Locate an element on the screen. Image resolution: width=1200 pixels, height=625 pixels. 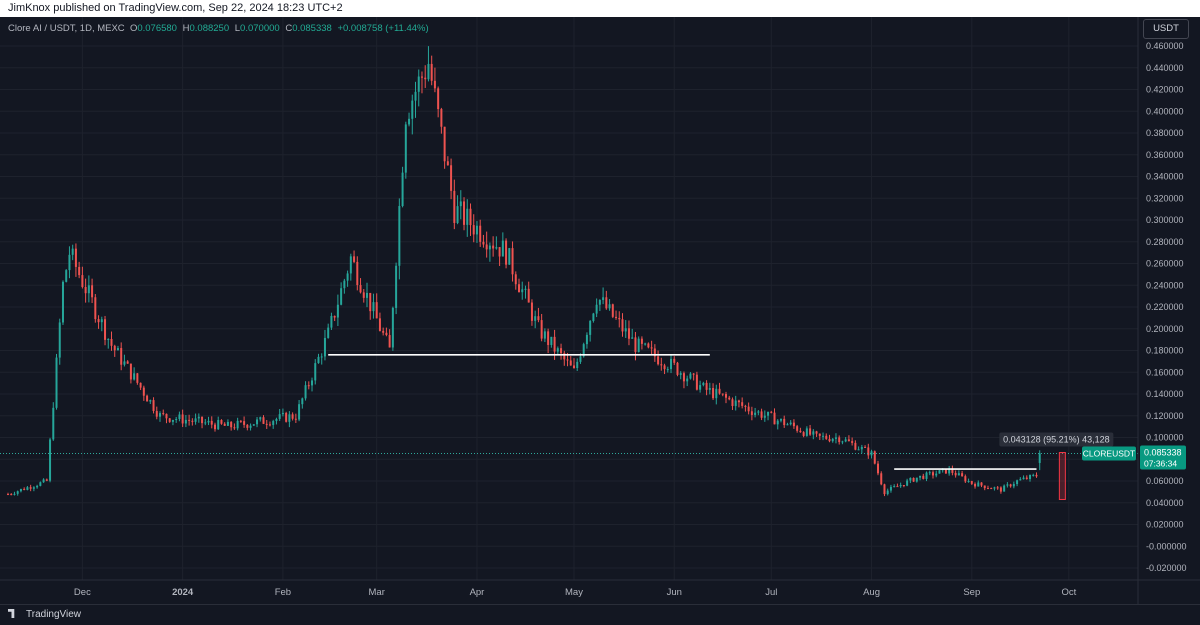
y-tick-label: 0.420000 is located at coordinates (1165, 90).